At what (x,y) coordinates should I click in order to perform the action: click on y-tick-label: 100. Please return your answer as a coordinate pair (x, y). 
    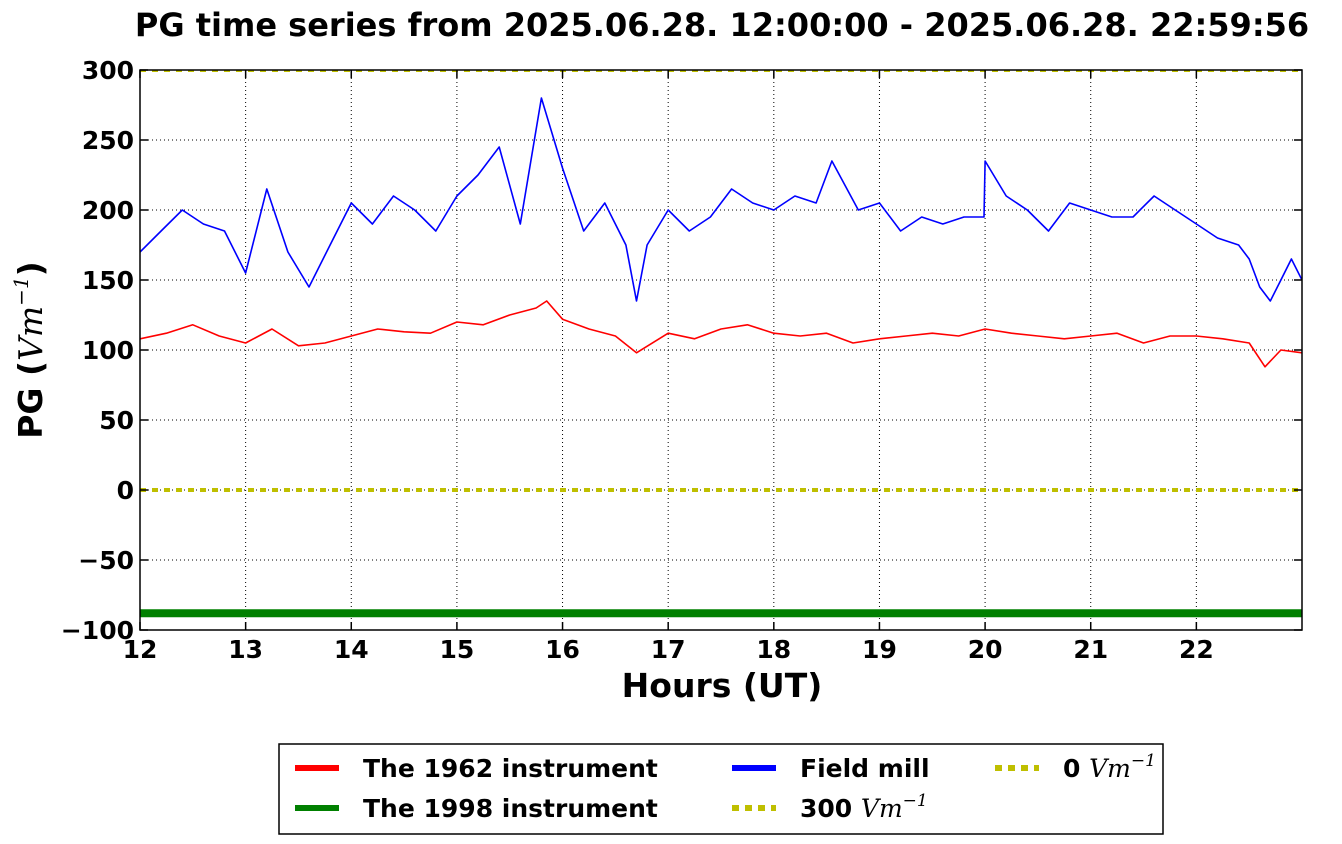
    Looking at the image, I should click on (108, 350).